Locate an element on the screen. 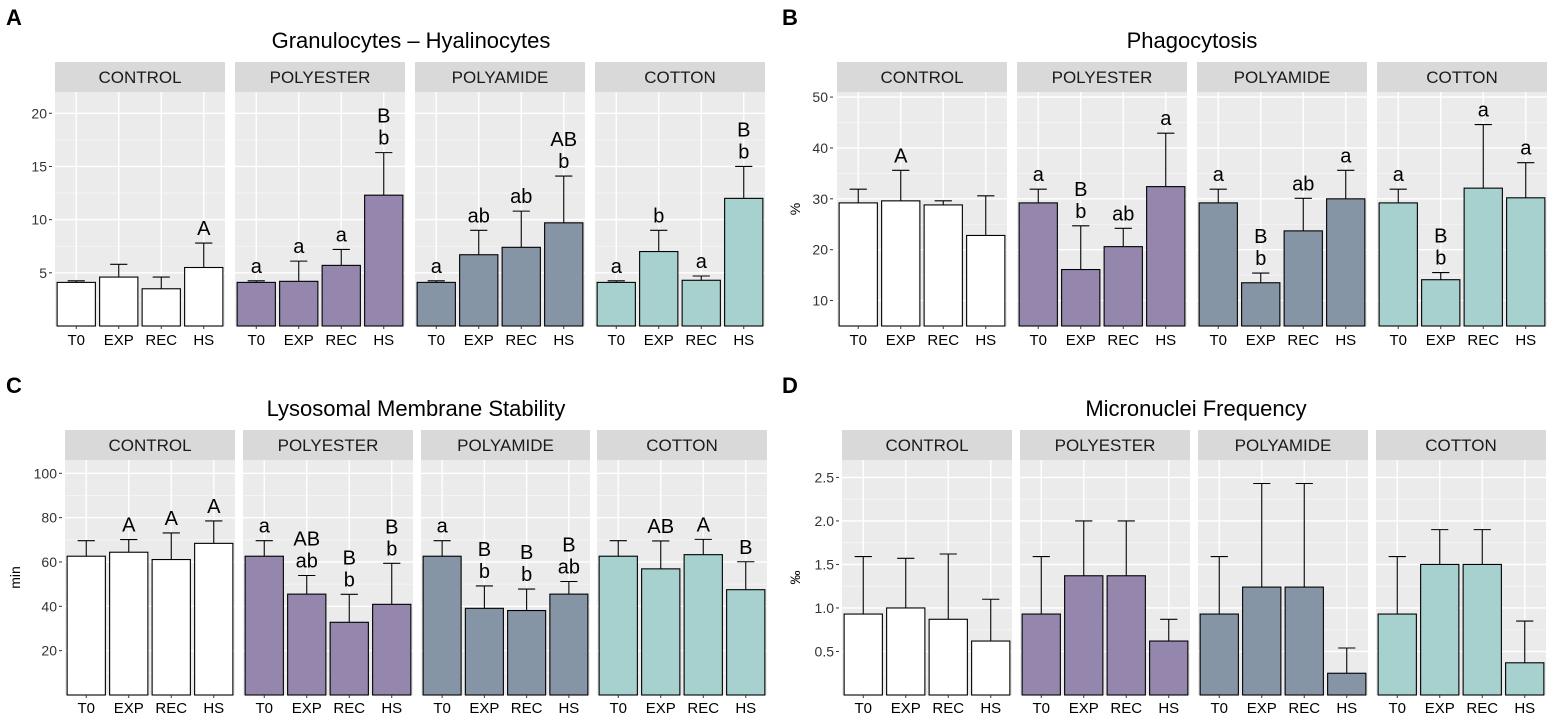  y-tick-label: 60 is located at coordinates (49, 562).